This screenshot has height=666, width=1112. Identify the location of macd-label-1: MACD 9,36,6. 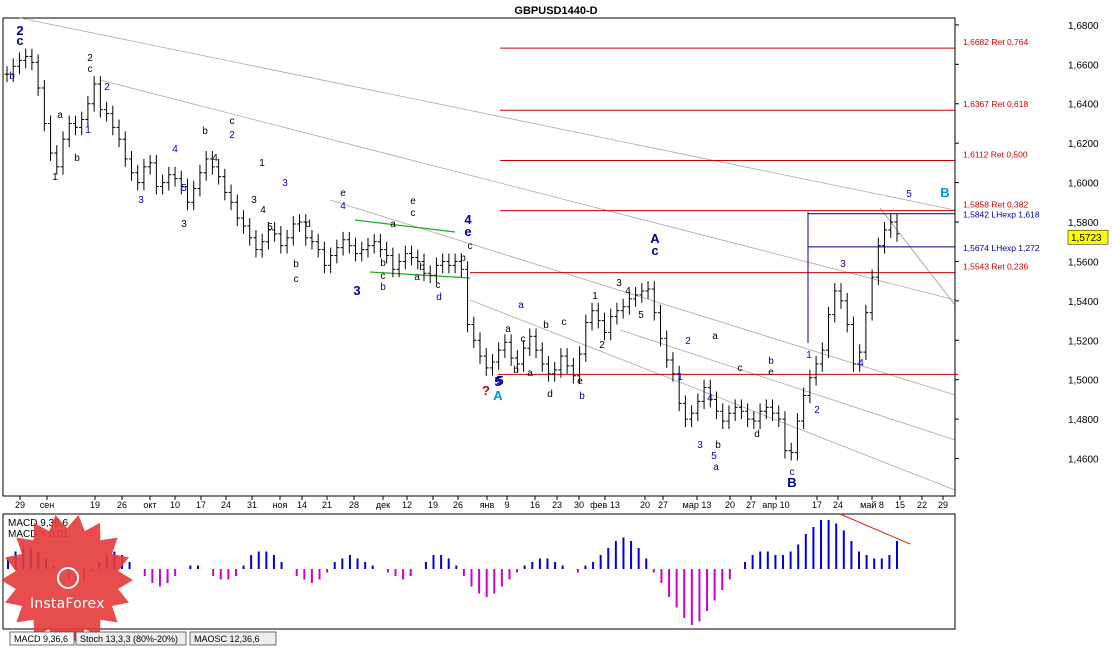
(38, 523).